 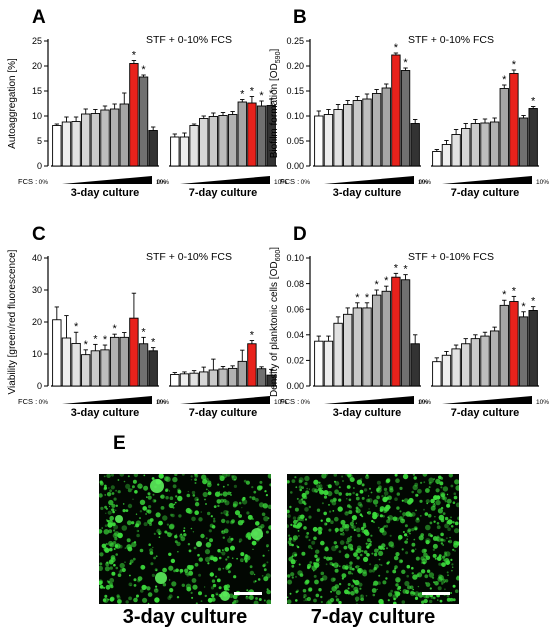 What do you see at coordinates (222, 374) in the screenshot?
I see `bar-group: *0% 10%7-day culture` at bounding box center [222, 374].